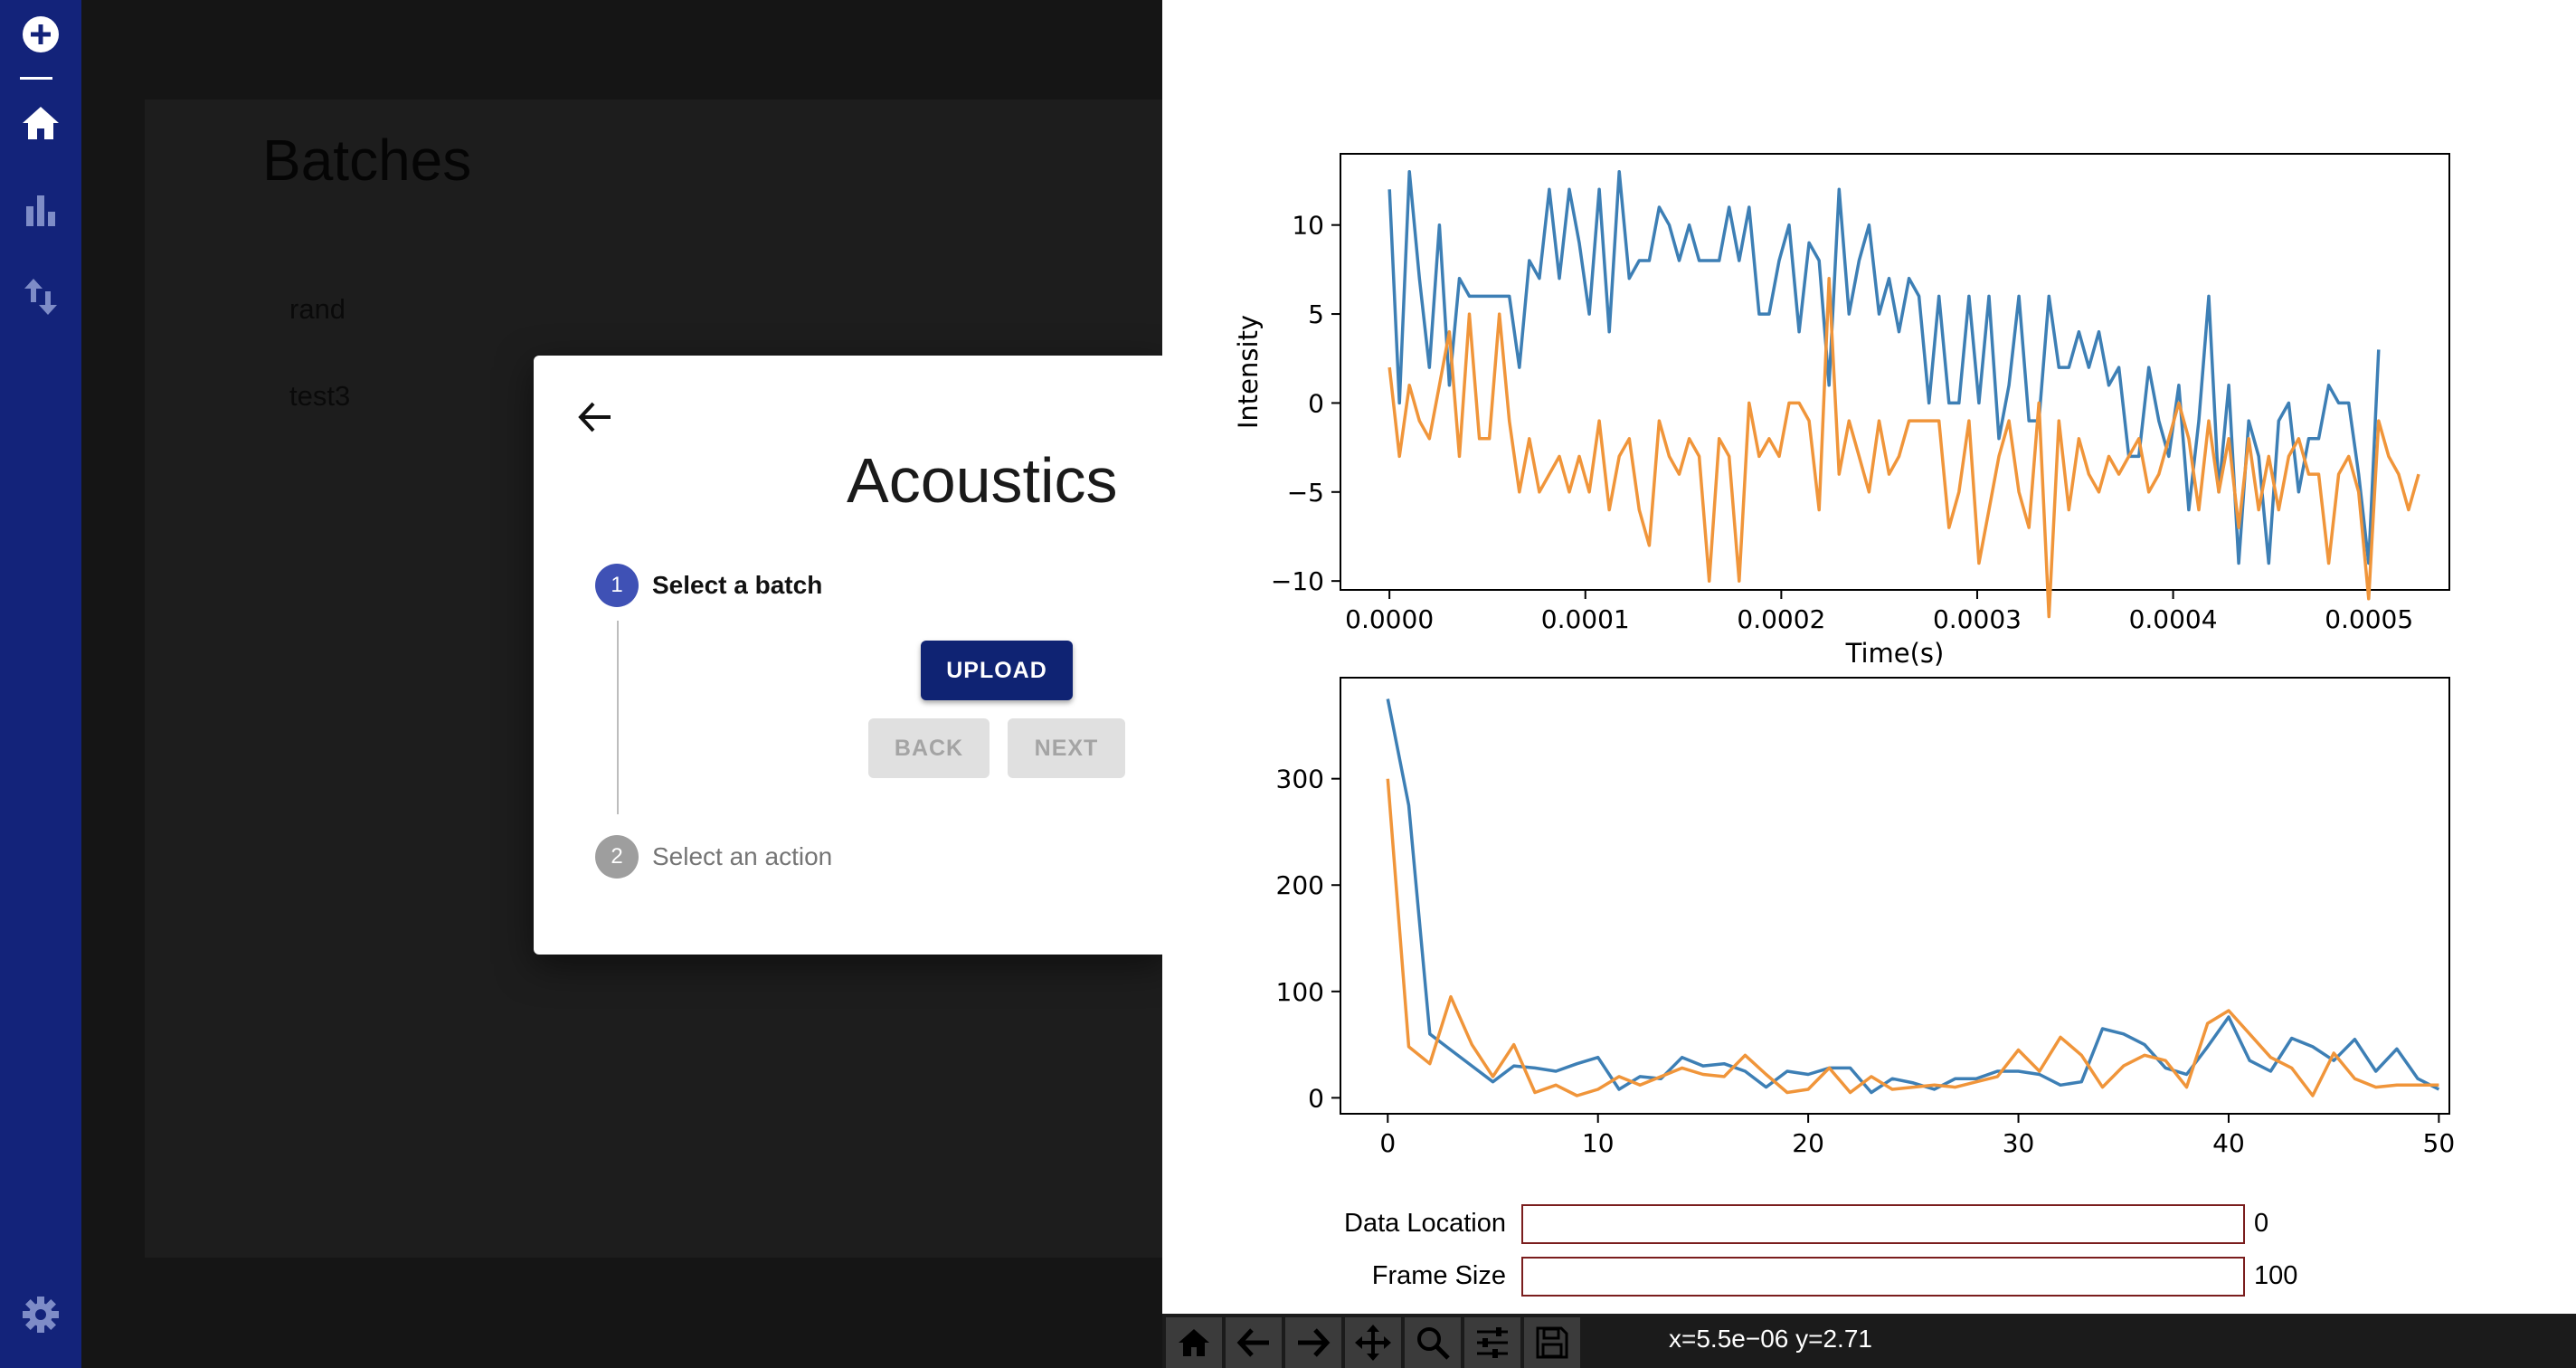 Image resolution: width=2576 pixels, height=1368 pixels. What do you see at coordinates (743, 856) in the screenshot?
I see `step-2-label: Select an action` at bounding box center [743, 856].